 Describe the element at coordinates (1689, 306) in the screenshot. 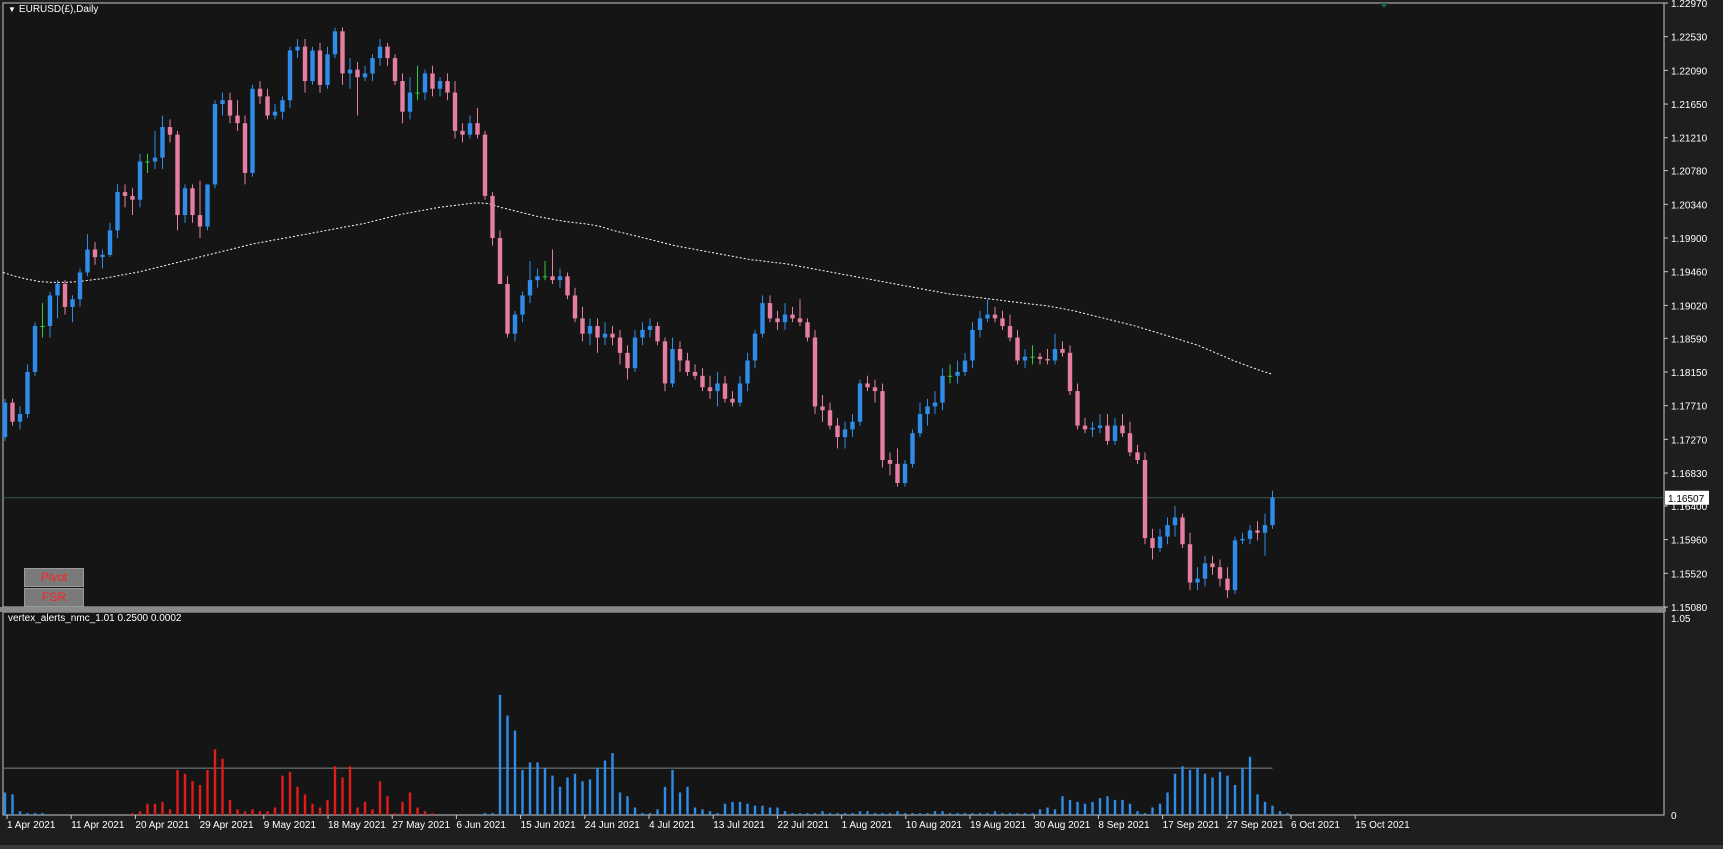

I see `price-tick-label: 1.19020` at that location.